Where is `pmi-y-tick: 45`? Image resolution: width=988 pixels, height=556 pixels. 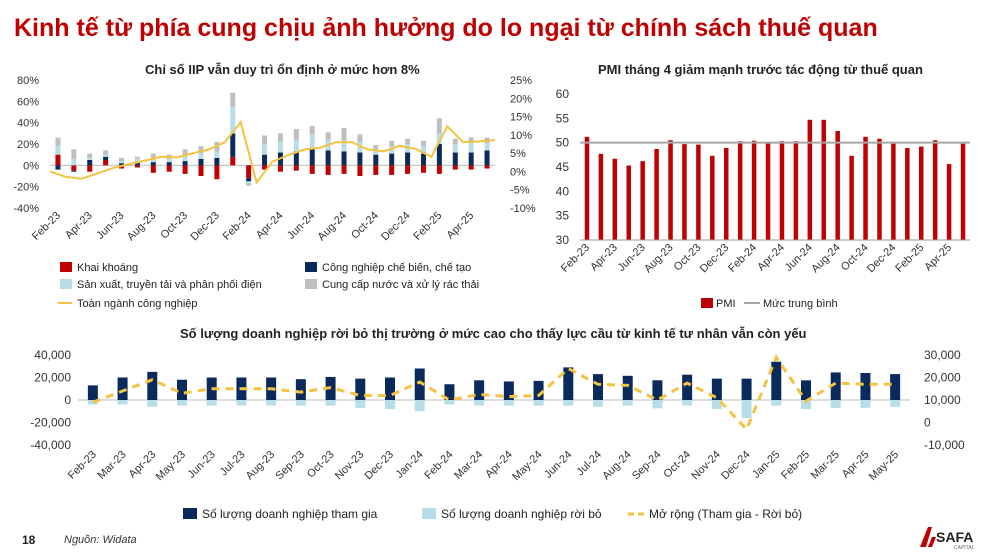 pmi-y-tick: 45 is located at coordinates (563, 167).